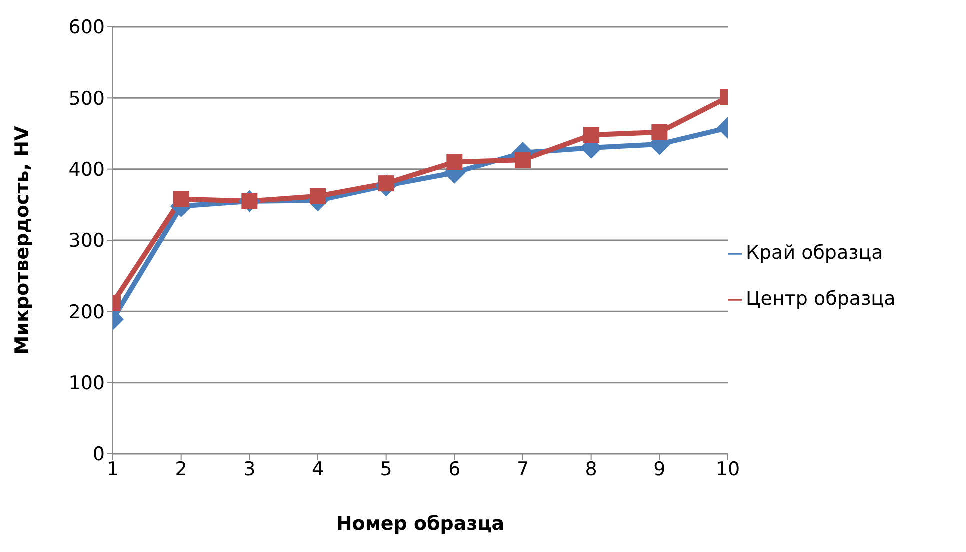 This screenshot has height=552, width=966. Describe the element at coordinates (420, 524) in the screenshot. I see `x-axis-title: Номер образца` at that location.